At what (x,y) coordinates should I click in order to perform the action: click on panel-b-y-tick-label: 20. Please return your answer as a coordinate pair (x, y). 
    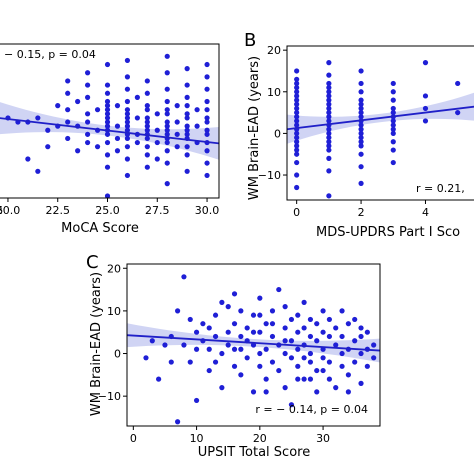
    Looking at the image, I should click on (274, 50).